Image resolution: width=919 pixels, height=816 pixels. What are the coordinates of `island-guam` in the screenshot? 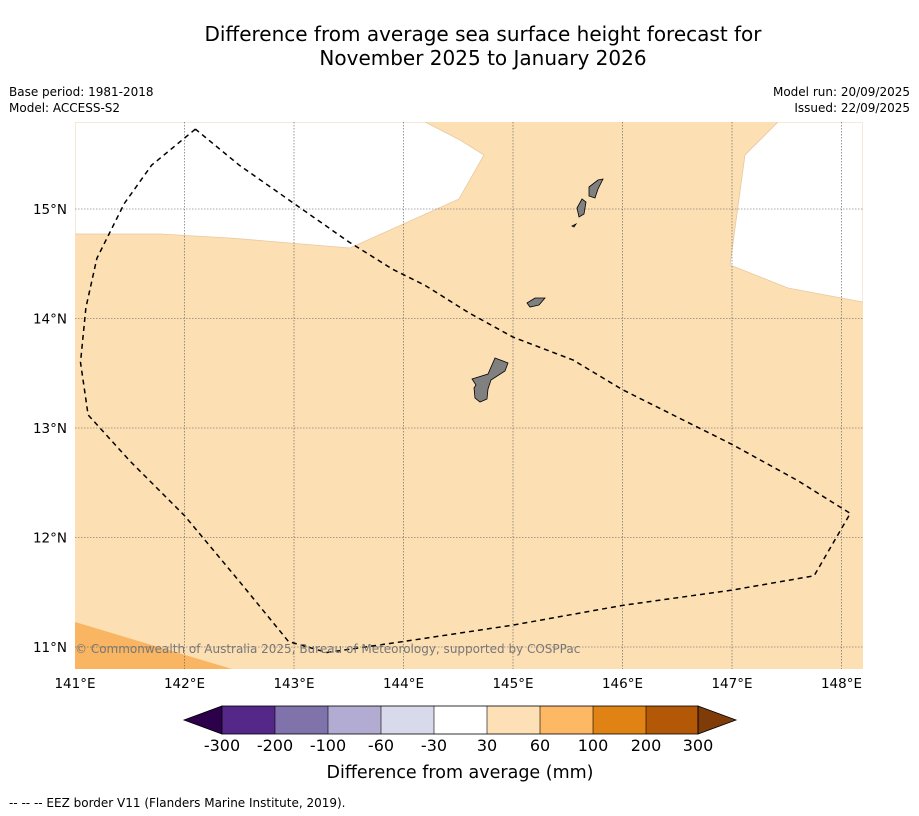 It's located at (490, 380).